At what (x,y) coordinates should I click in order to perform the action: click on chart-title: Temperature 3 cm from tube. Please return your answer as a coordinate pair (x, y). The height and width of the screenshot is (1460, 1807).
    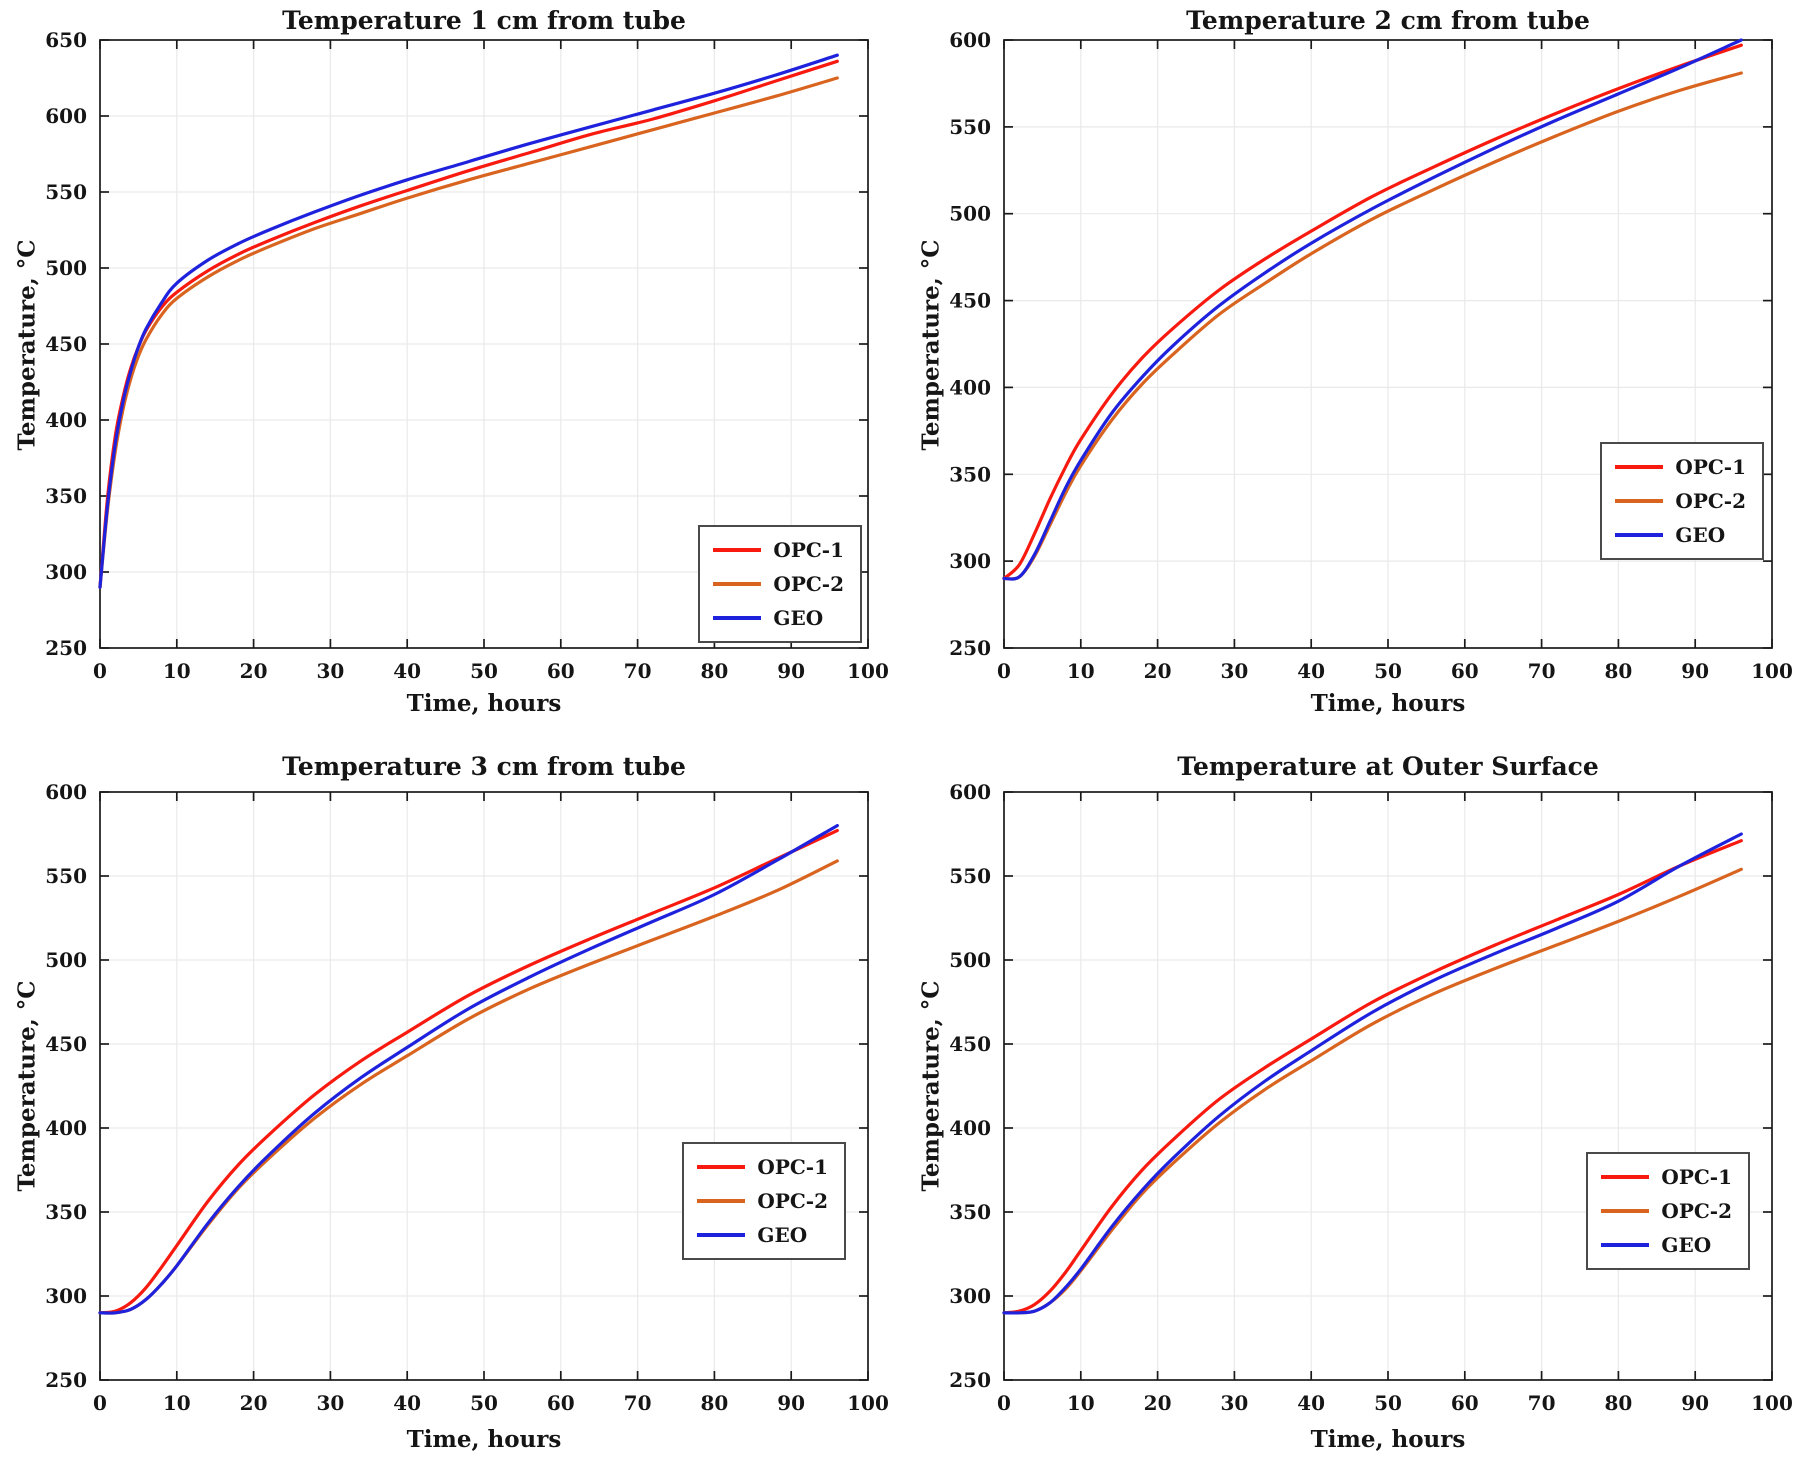
    Looking at the image, I should click on (484, 766).